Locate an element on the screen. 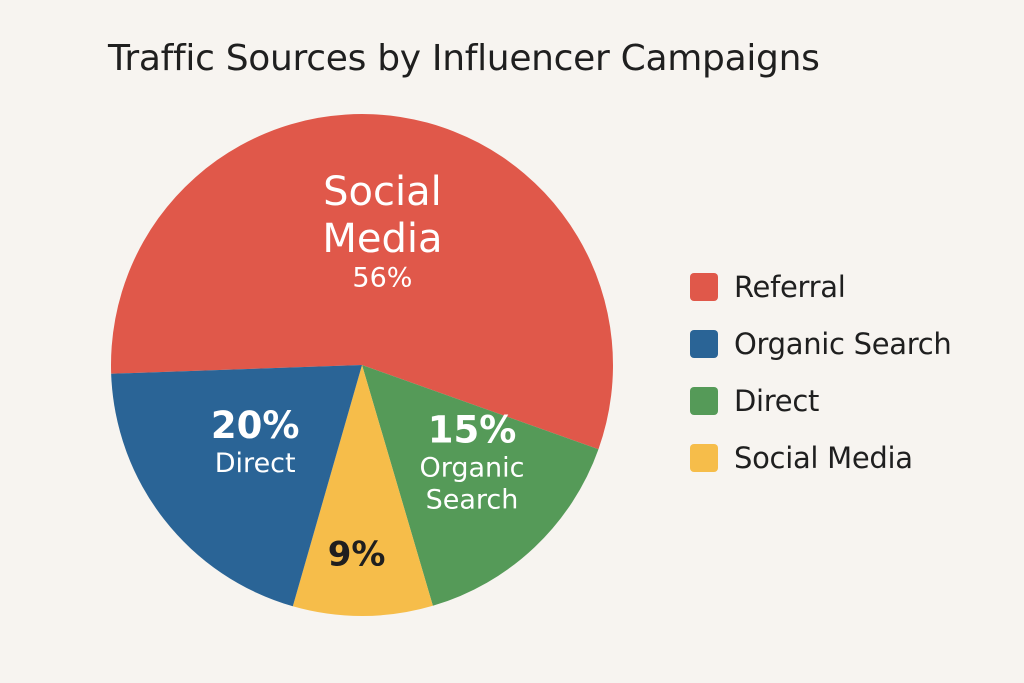 The image size is (1024, 683). legend-label: Social Media is located at coordinates (823, 457).